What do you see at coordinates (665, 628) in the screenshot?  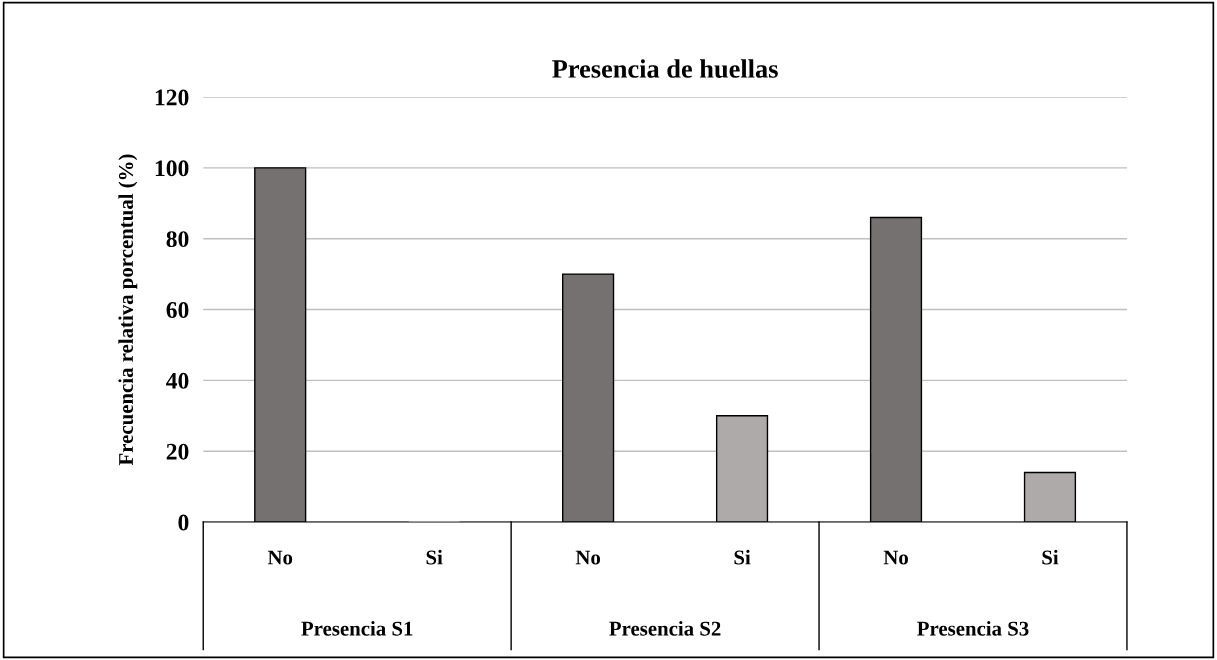 I see `text: Presencia S2` at bounding box center [665, 628].